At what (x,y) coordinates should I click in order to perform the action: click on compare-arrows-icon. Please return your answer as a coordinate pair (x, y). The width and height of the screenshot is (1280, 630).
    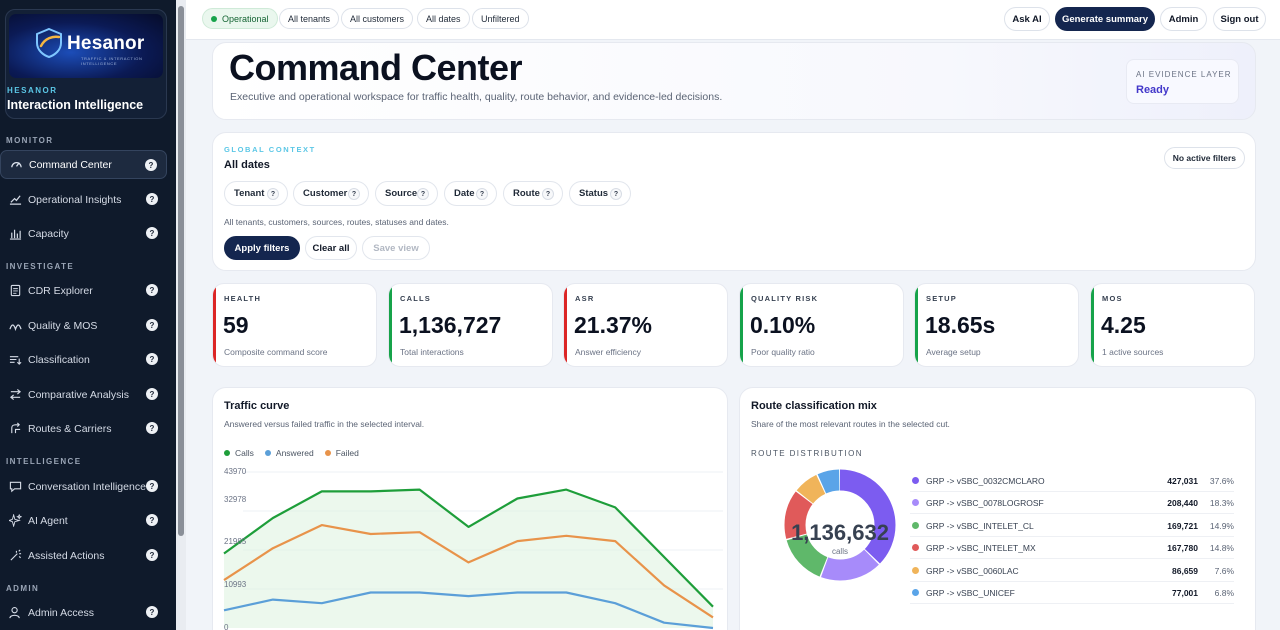
    Looking at the image, I should click on (15, 395).